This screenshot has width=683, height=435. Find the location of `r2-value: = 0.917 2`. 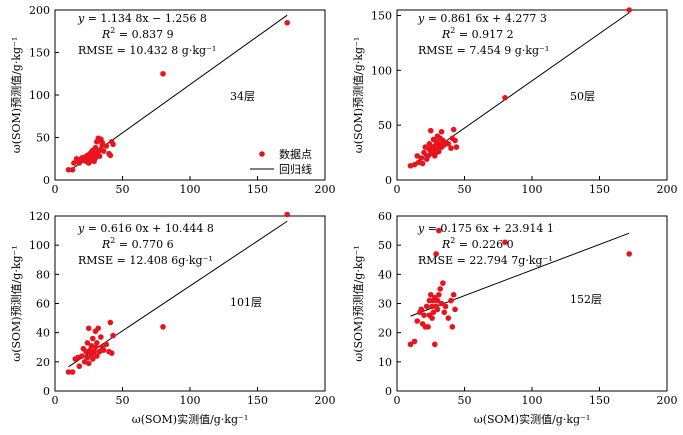

r2-value: = 0.917 2 is located at coordinates (484, 34).